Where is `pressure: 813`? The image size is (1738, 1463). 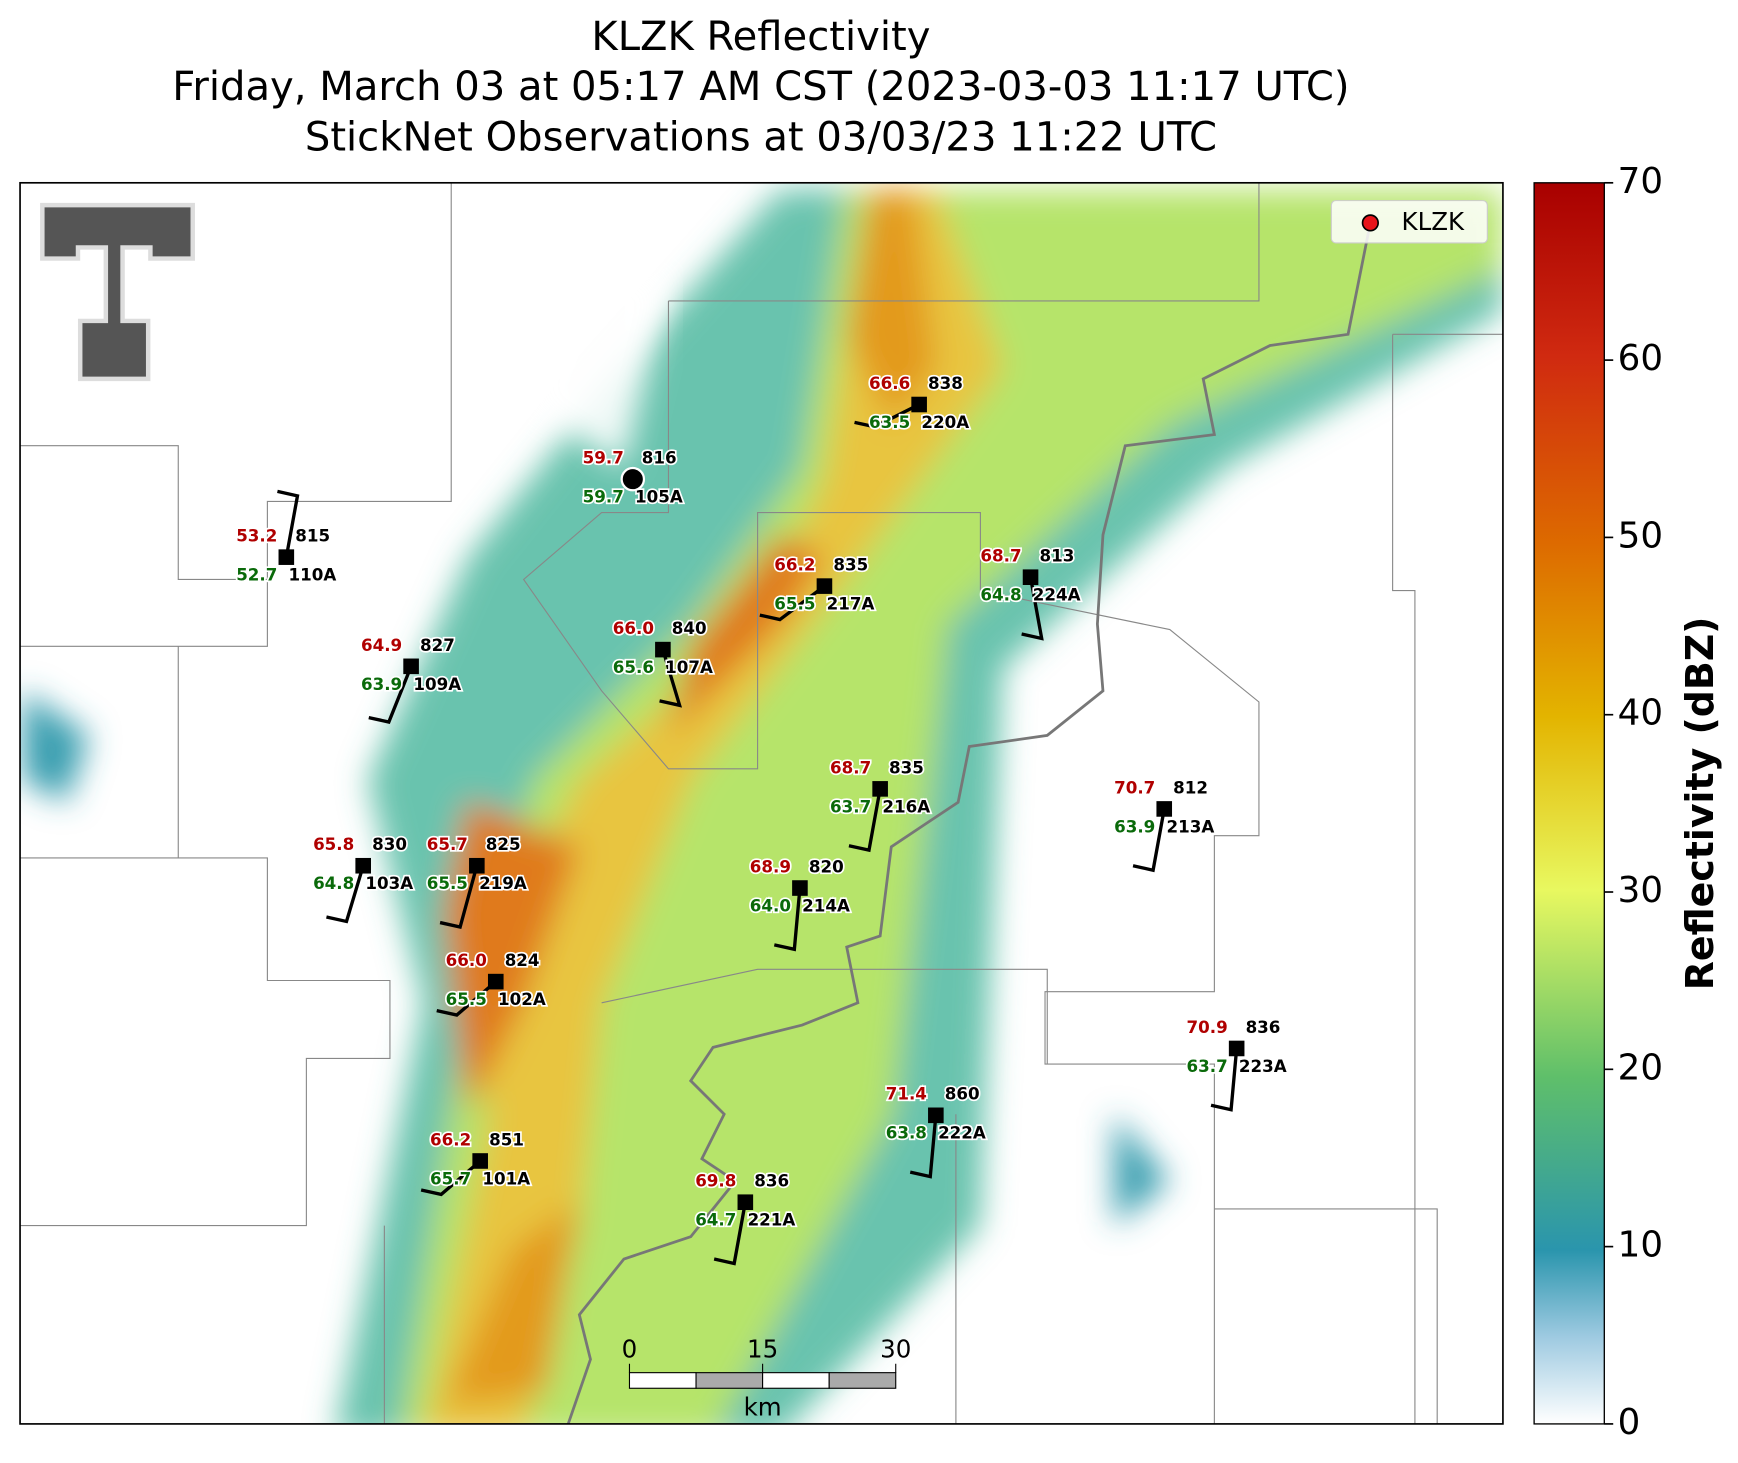 pressure: 813 is located at coordinates (1056, 556).